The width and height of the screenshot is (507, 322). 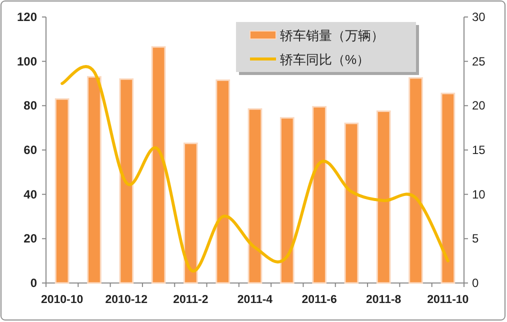 What do you see at coordinates (479, 105) in the screenshot?
I see `y2-tick-label: 20` at bounding box center [479, 105].